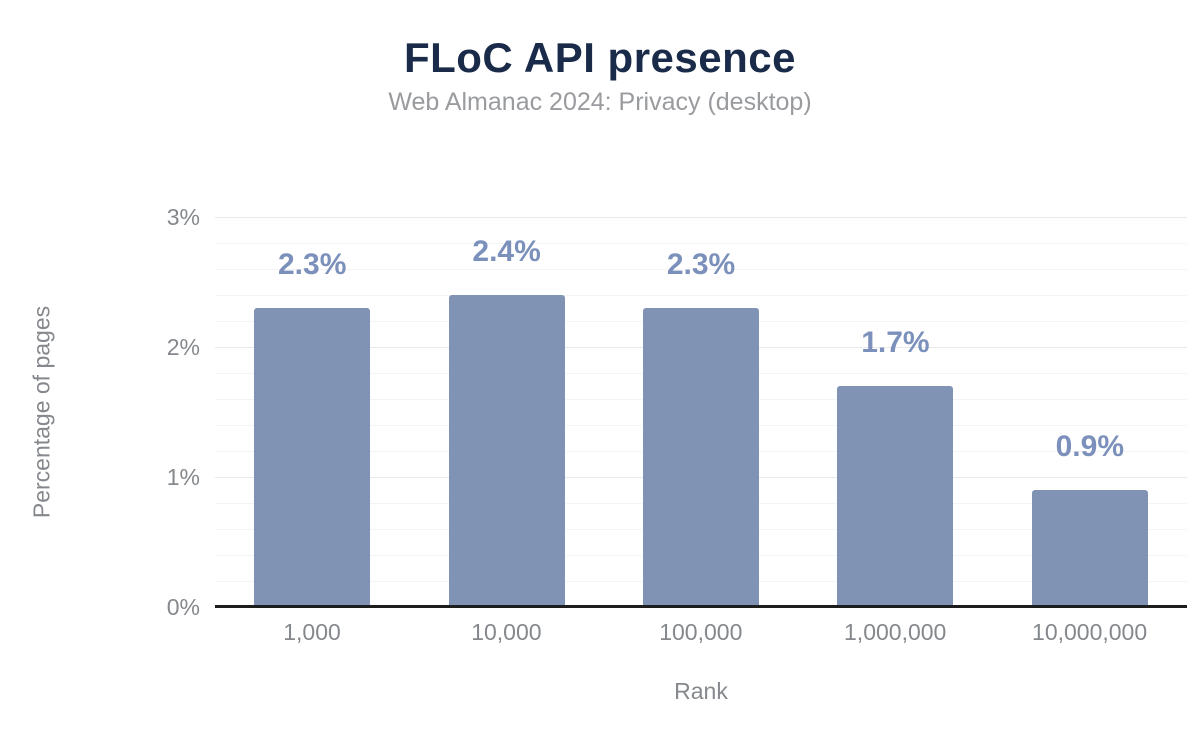 The height and width of the screenshot is (742, 1200). Describe the element at coordinates (600, 57) in the screenshot. I see `chart-title: FLoC API presence` at that location.